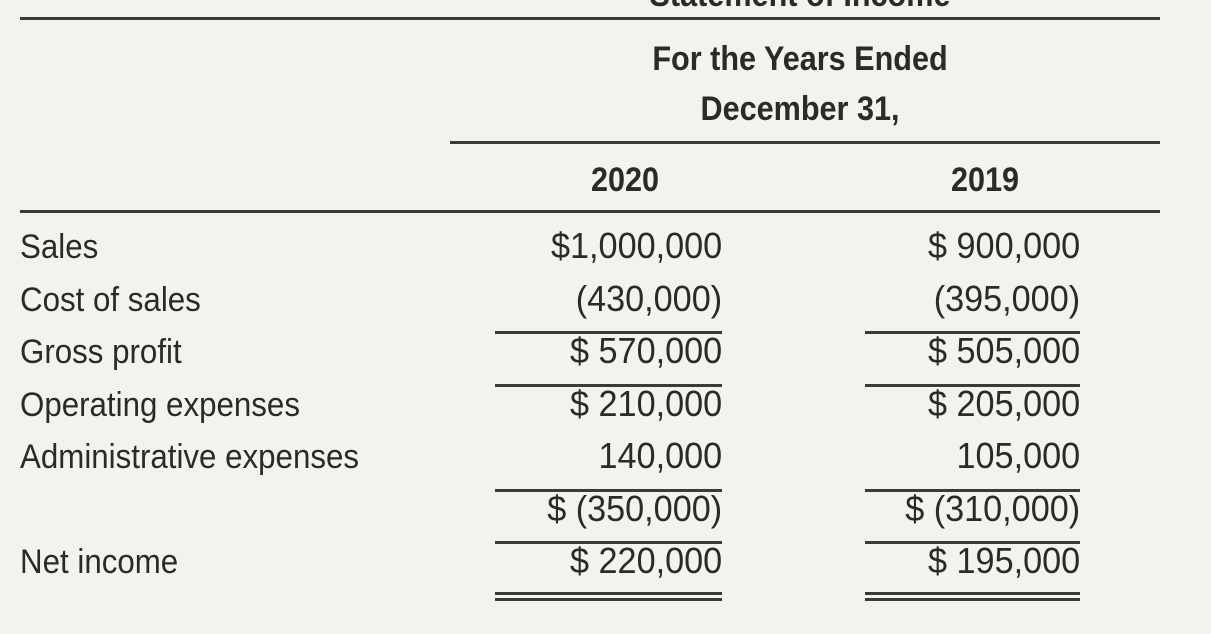  Describe the element at coordinates (992, 508) in the screenshot. I see `cell-value: $ (310,000)` at that location.